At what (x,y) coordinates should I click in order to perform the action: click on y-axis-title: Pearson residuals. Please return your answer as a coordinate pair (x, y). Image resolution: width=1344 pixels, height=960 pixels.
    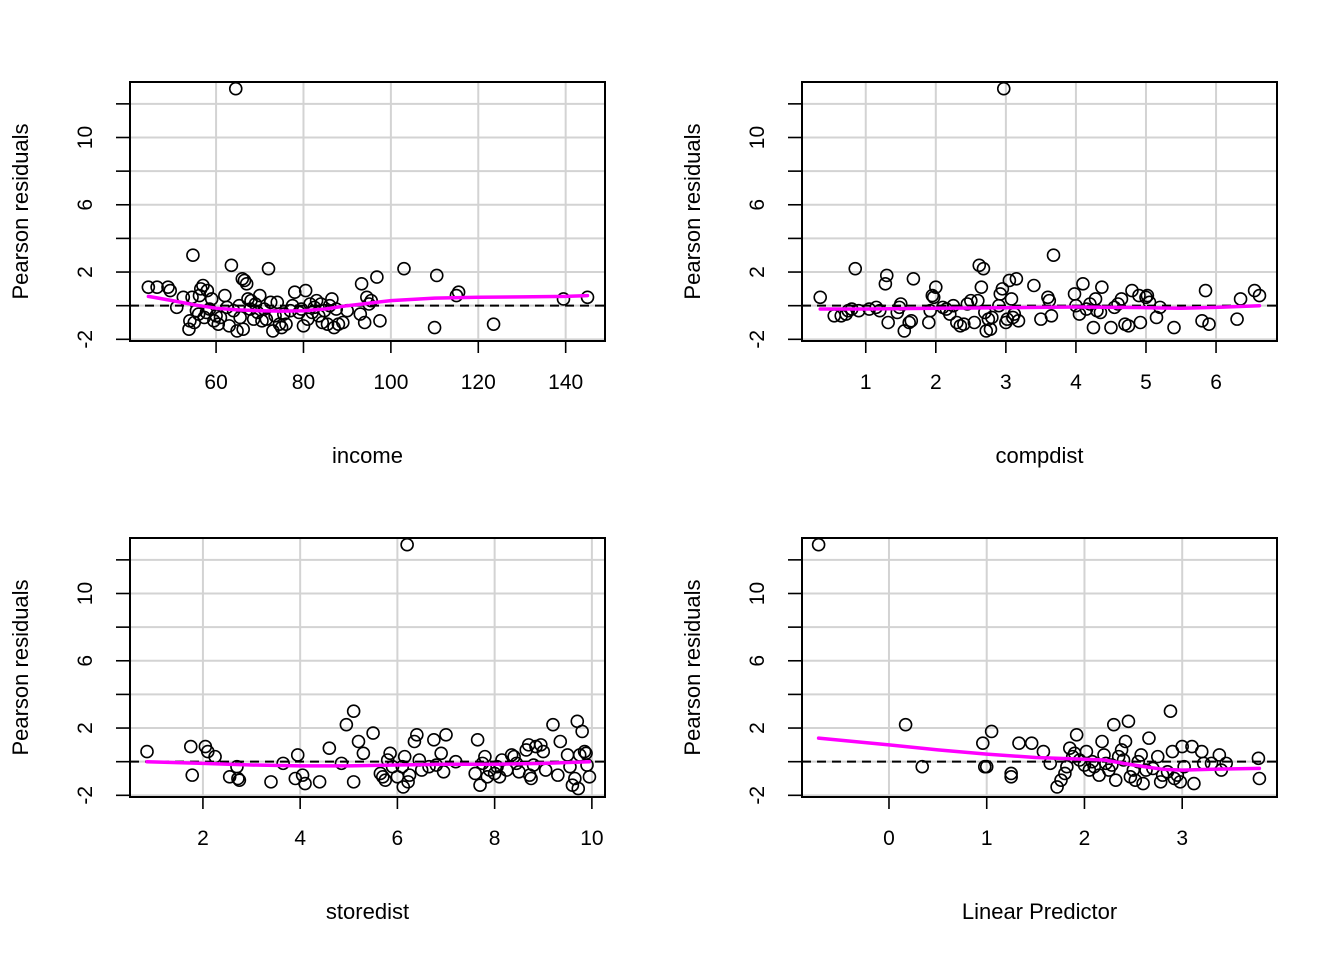
    Looking at the image, I should click on (20, 211).